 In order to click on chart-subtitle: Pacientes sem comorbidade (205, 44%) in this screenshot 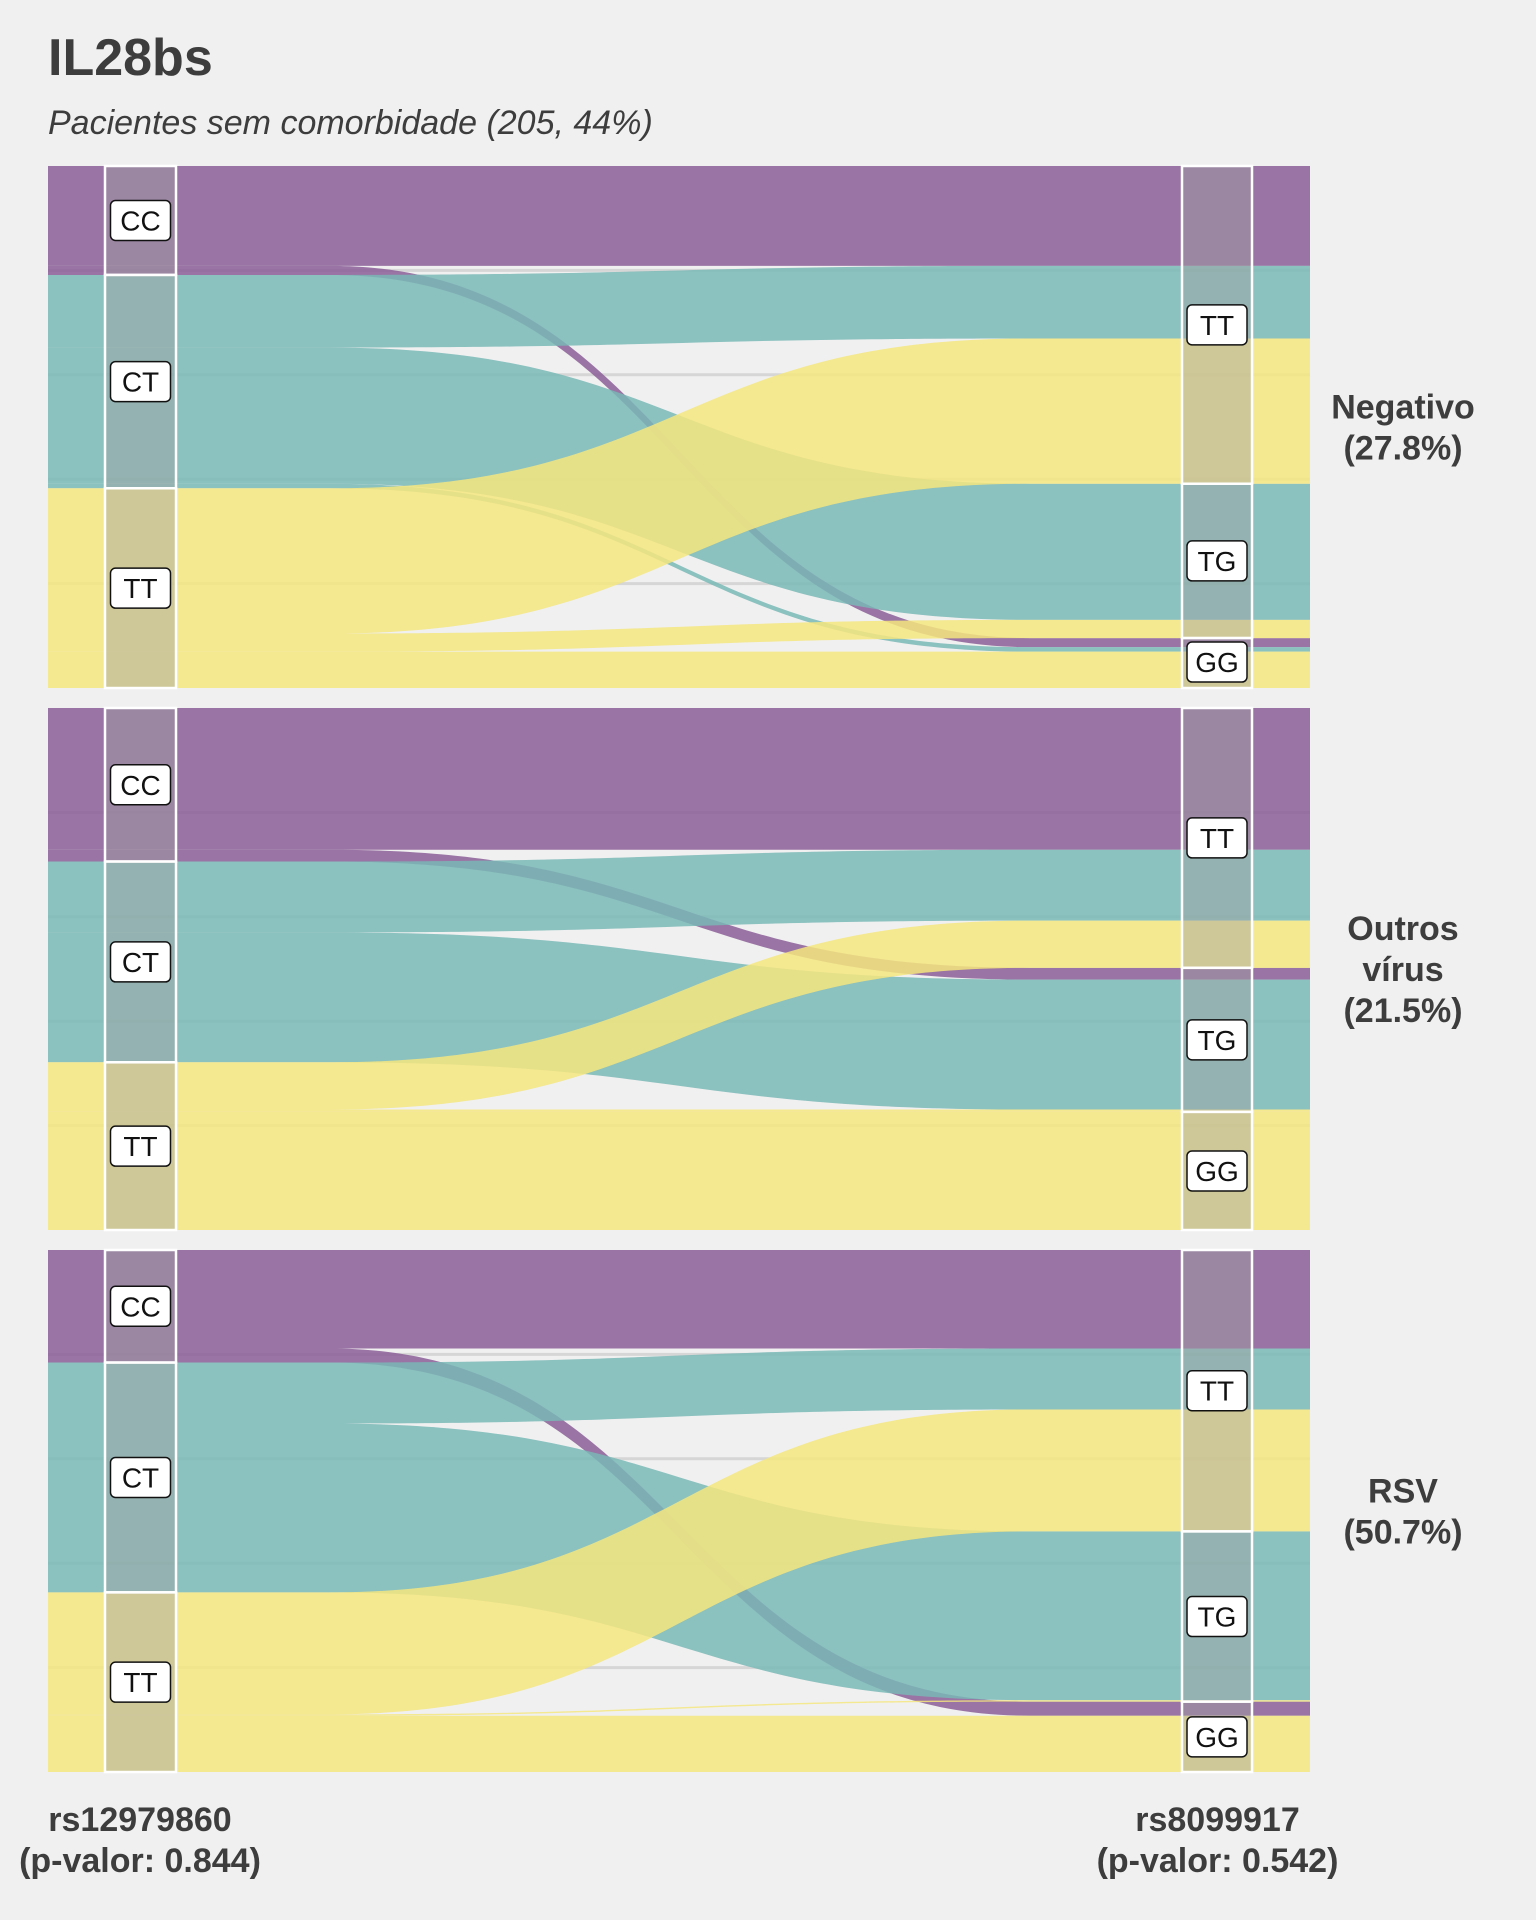, I will do `click(350, 123)`.